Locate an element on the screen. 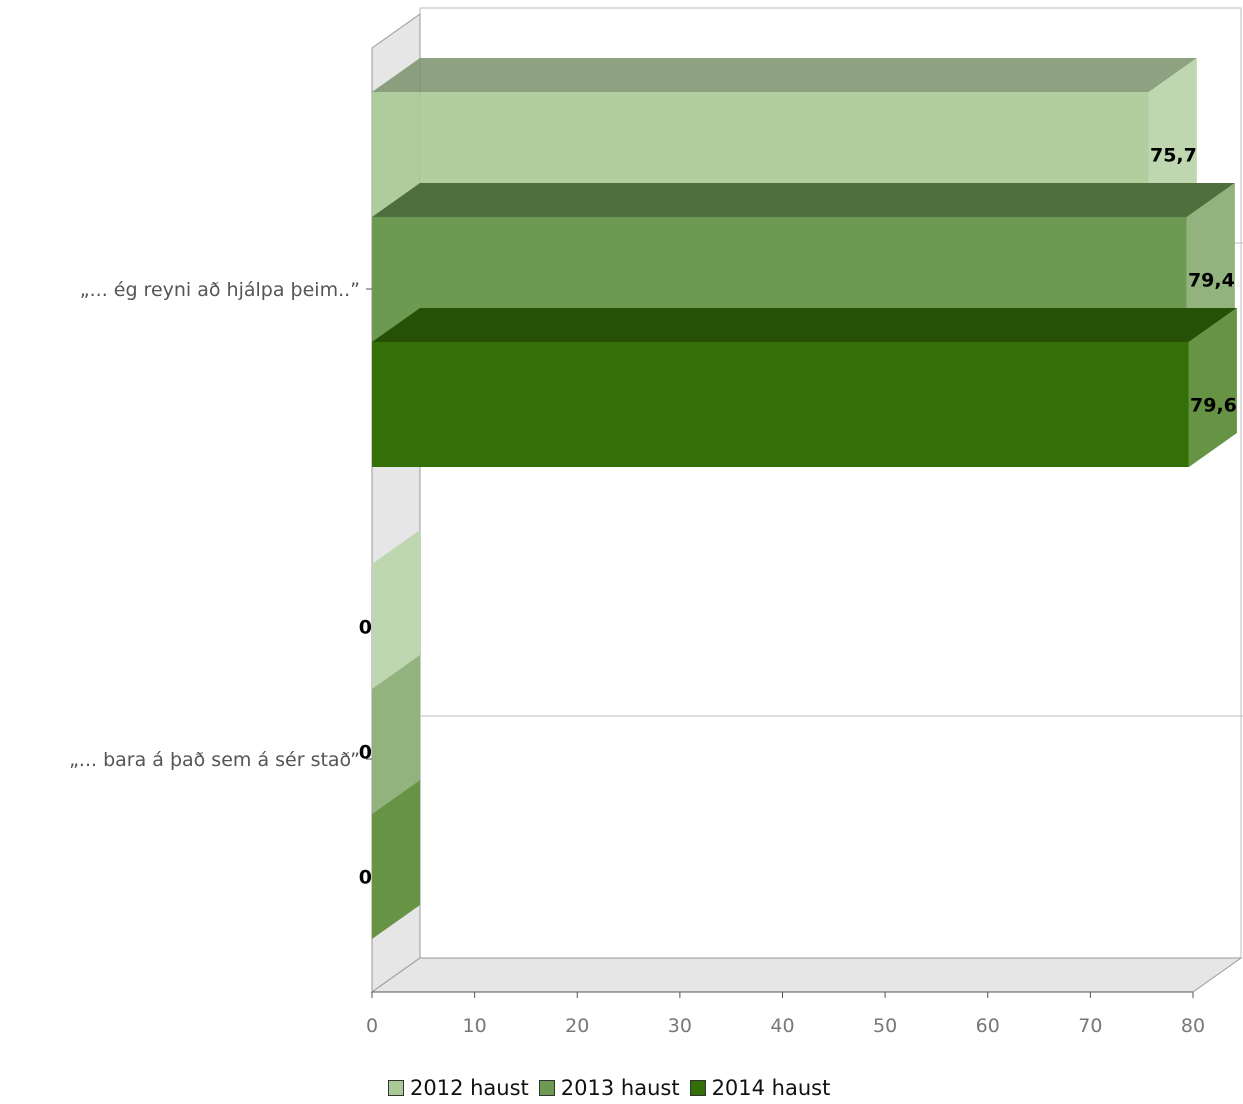 The width and height of the screenshot is (1243, 1104). x-axis: 0 10 20 30 40 50 60 70 80 is located at coordinates (785, 1014).